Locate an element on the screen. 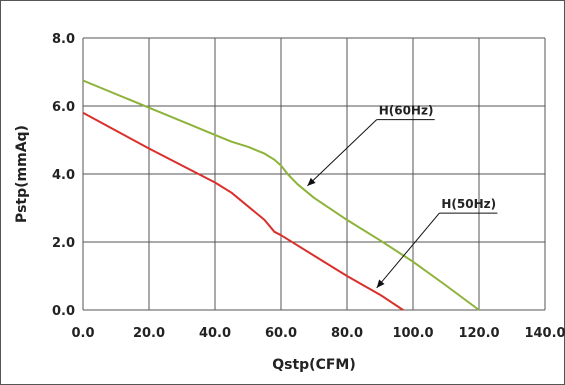 This screenshot has width=565, height=385. y-tick-label: 2.0 is located at coordinates (63, 243).